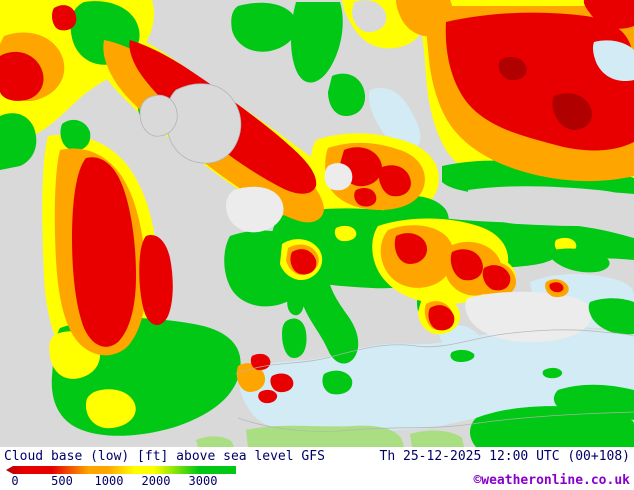  I want to click on region-nodata-uk, so click(203, 123).